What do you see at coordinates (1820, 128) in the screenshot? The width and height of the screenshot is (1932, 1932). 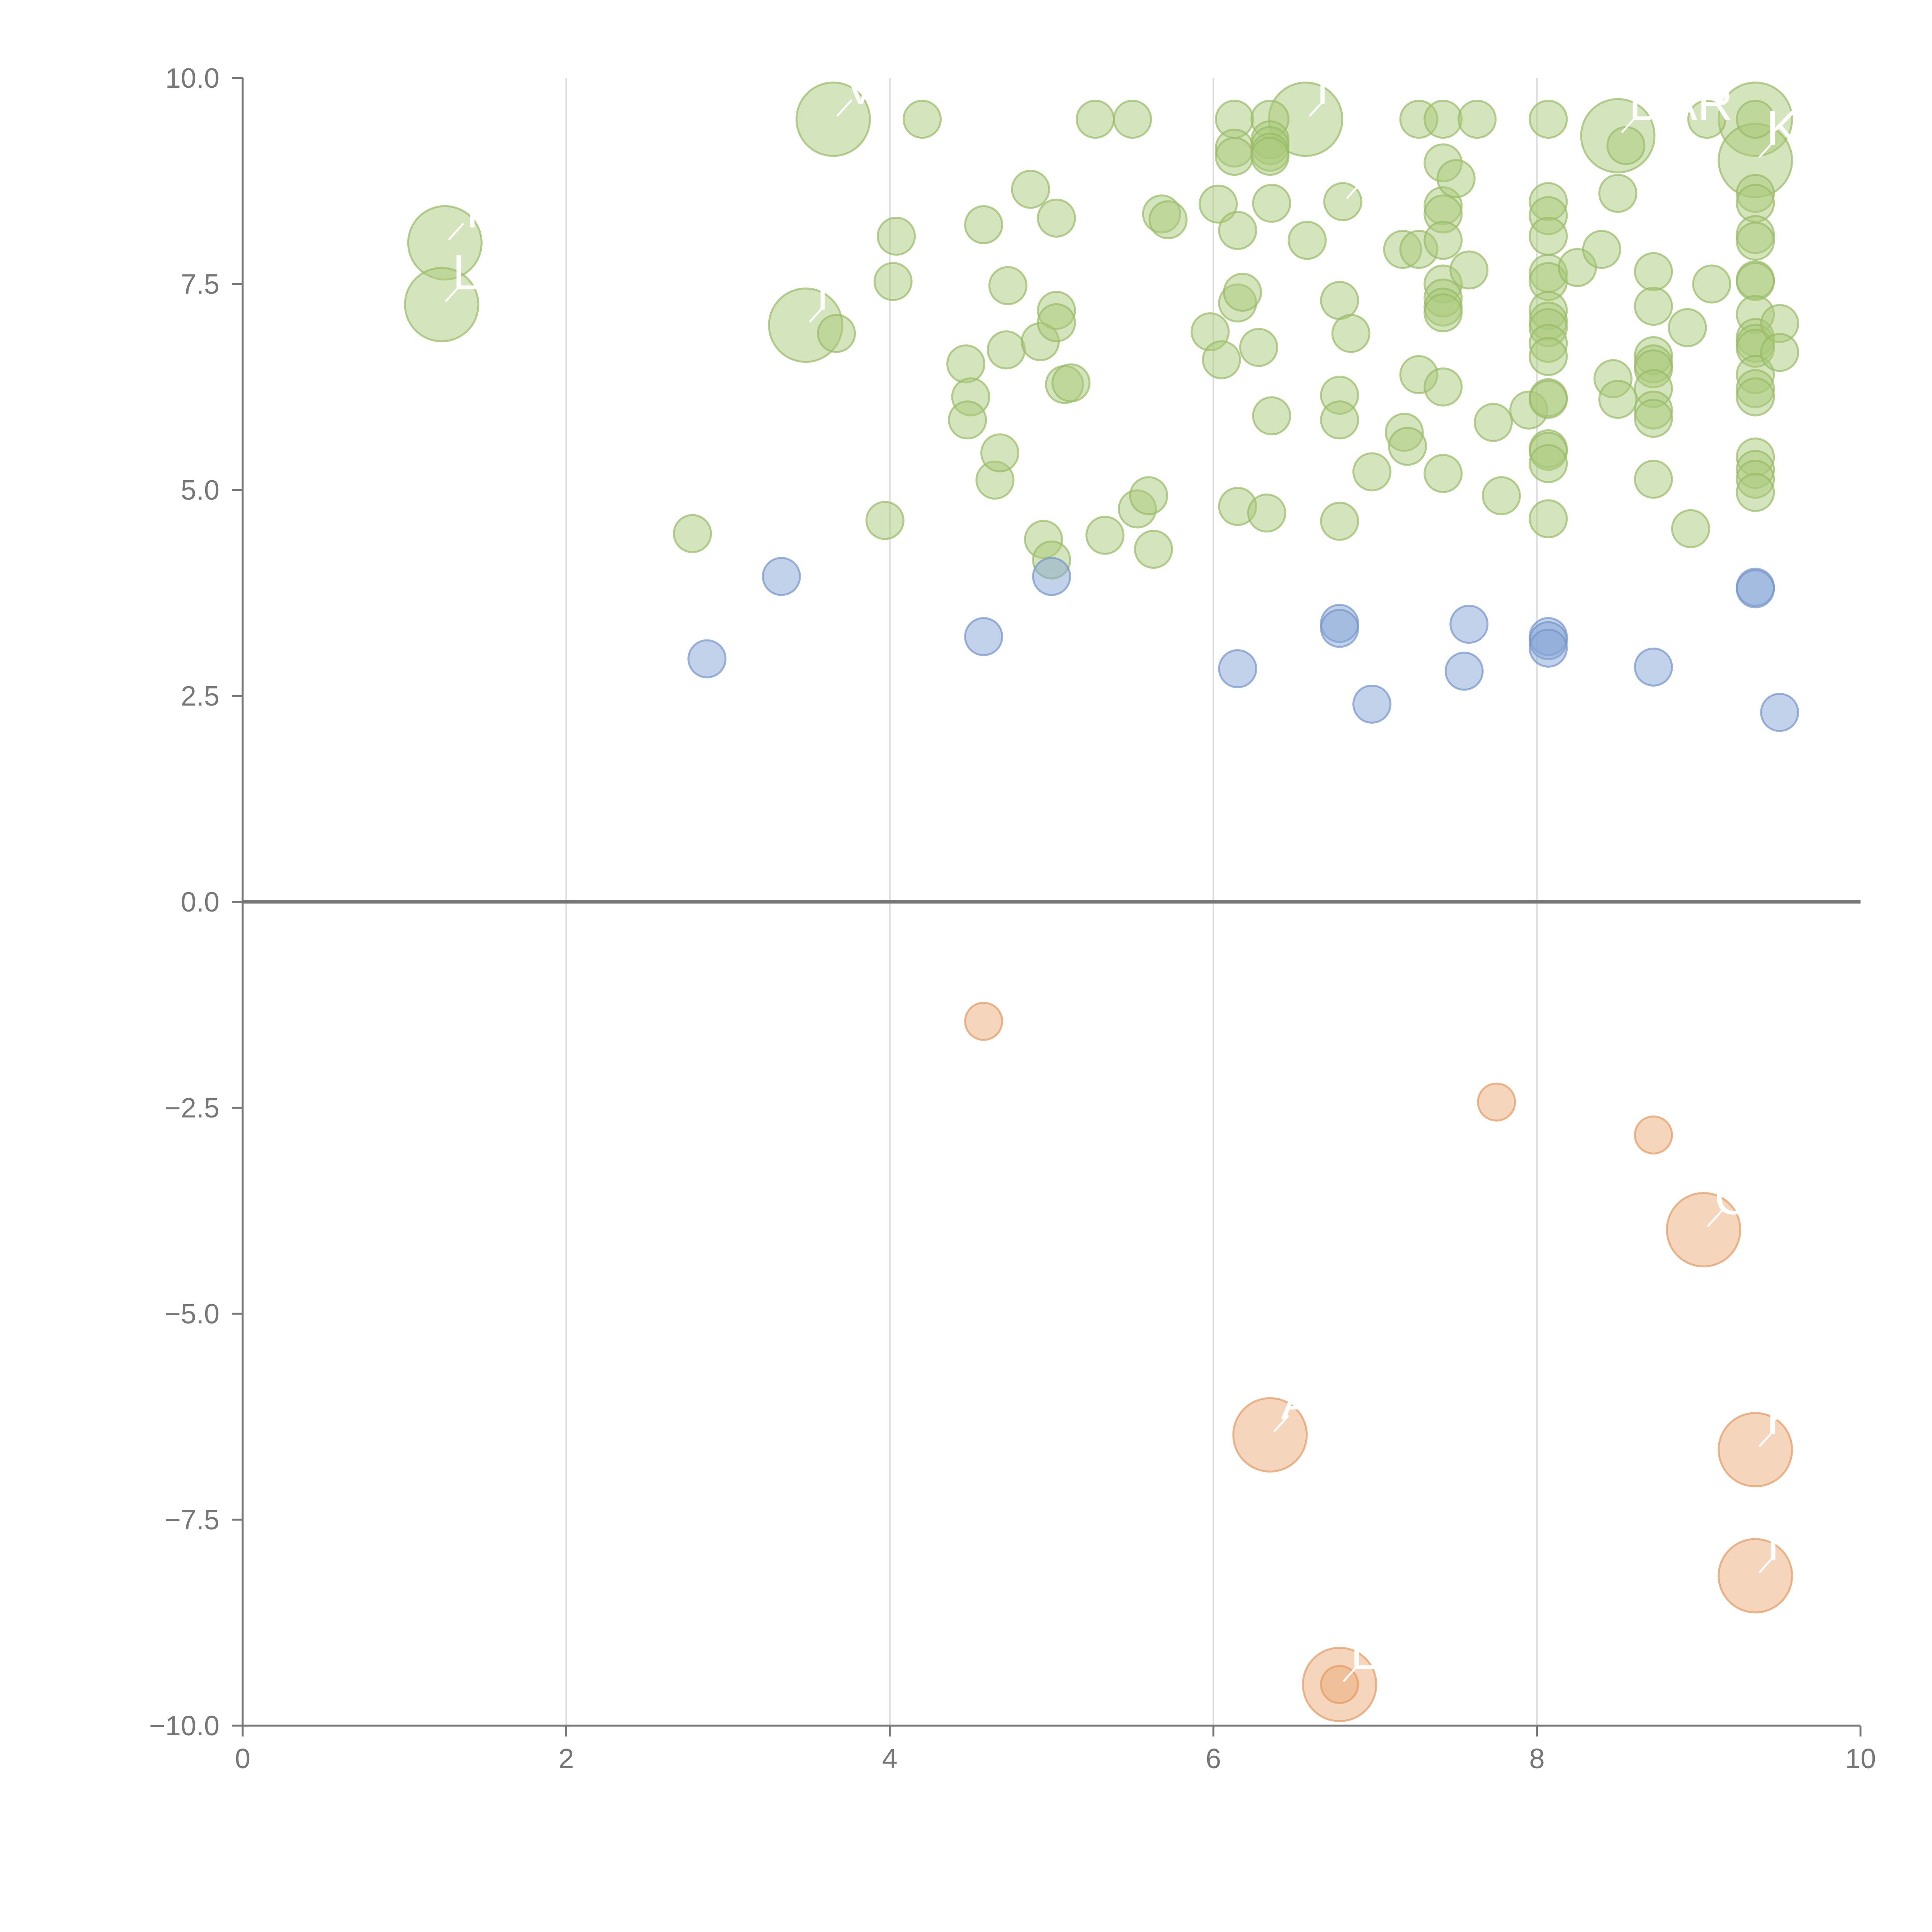 I see `bubble-label: KNO` at bounding box center [1820, 128].